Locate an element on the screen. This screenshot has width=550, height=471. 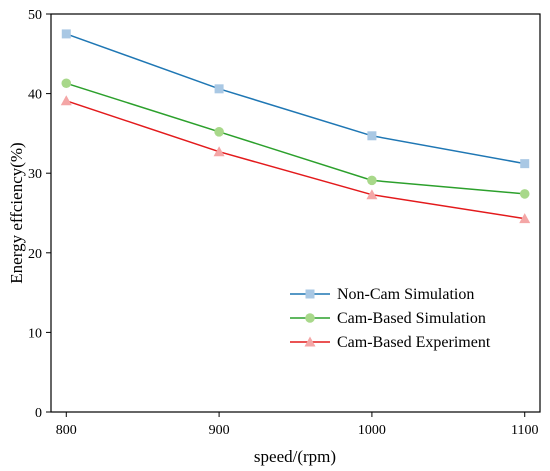
y-axis-ticks: 0 10 20 30 40 50 is located at coordinates (39, 214).